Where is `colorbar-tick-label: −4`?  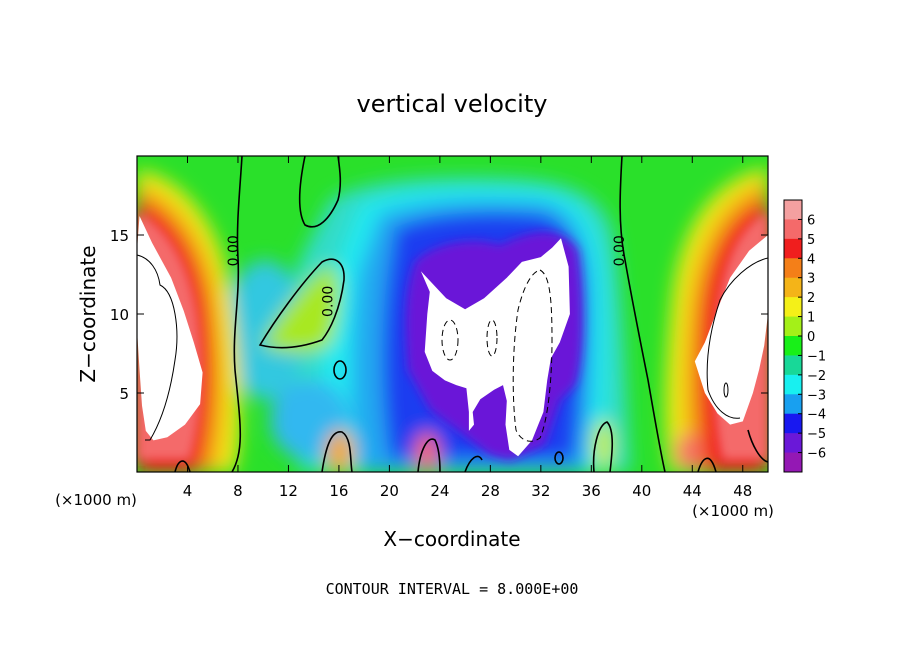
colorbar-tick-label: −4 is located at coordinates (816, 415).